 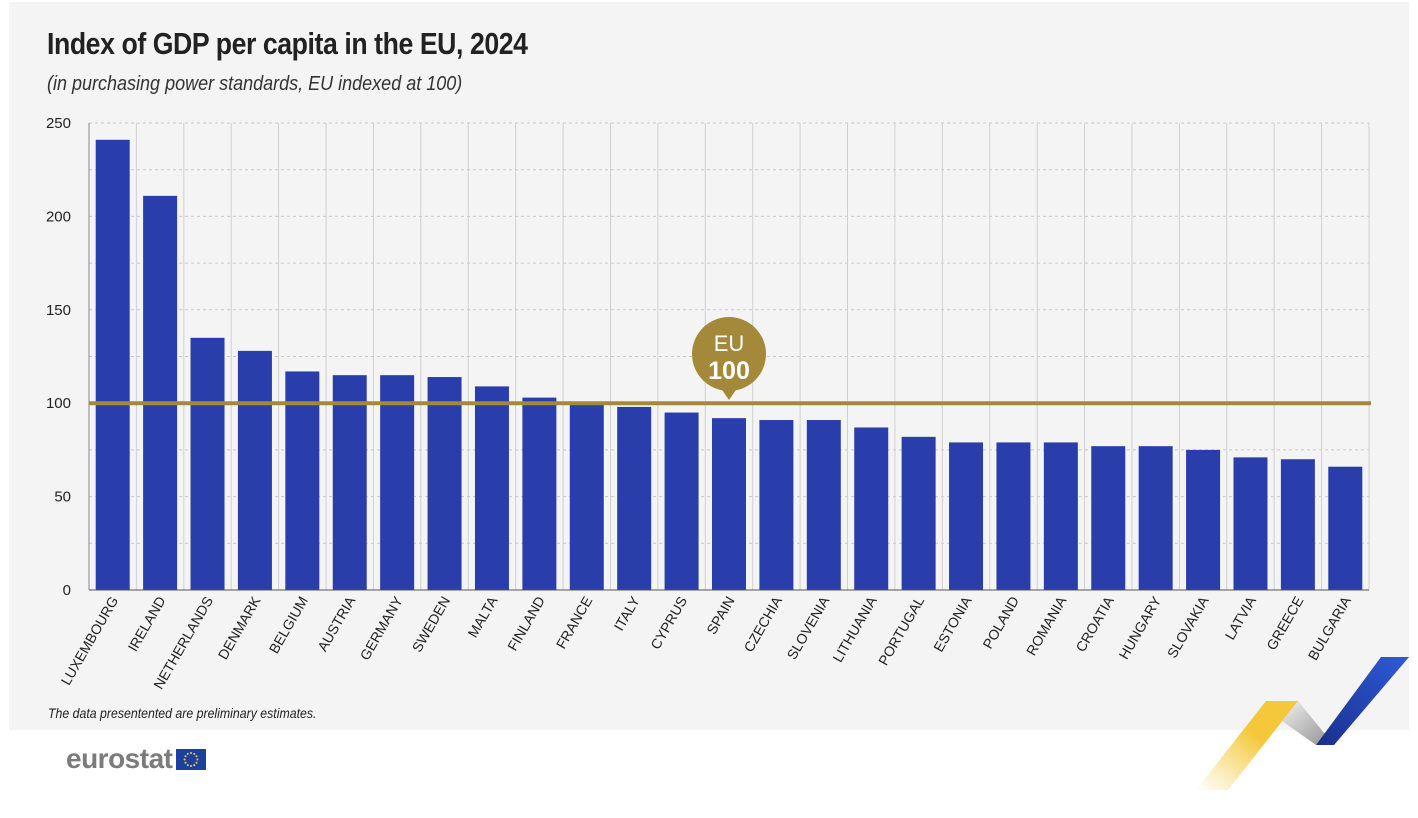 What do you see at coordinates (147, 624) in the screenshot?
I see `x-tick-label: IRELAND` at bounding box center [147, 624].